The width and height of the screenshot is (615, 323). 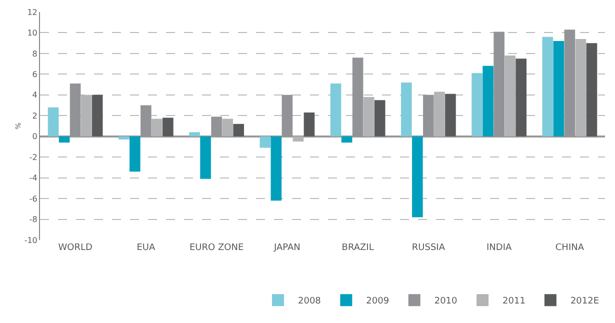 What do you see at coordinates (310, 301) in the screenshot?
I see `legend-label: 2008` at bounding box center [310, 301].